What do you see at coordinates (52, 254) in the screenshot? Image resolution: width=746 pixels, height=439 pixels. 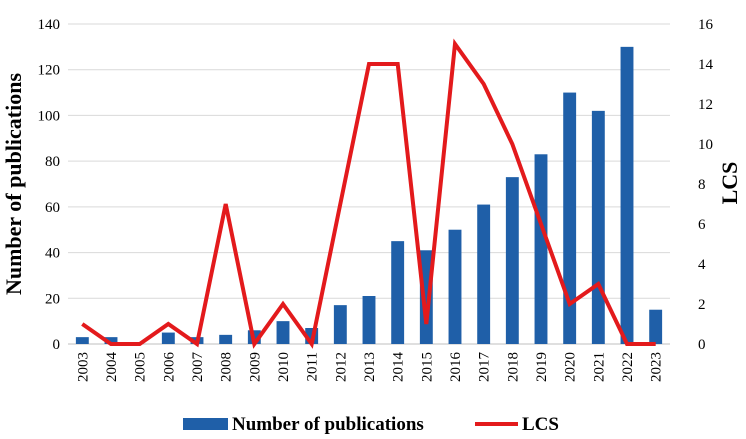 I see `y-tick-left: 40` at bounding box center [52, 254].